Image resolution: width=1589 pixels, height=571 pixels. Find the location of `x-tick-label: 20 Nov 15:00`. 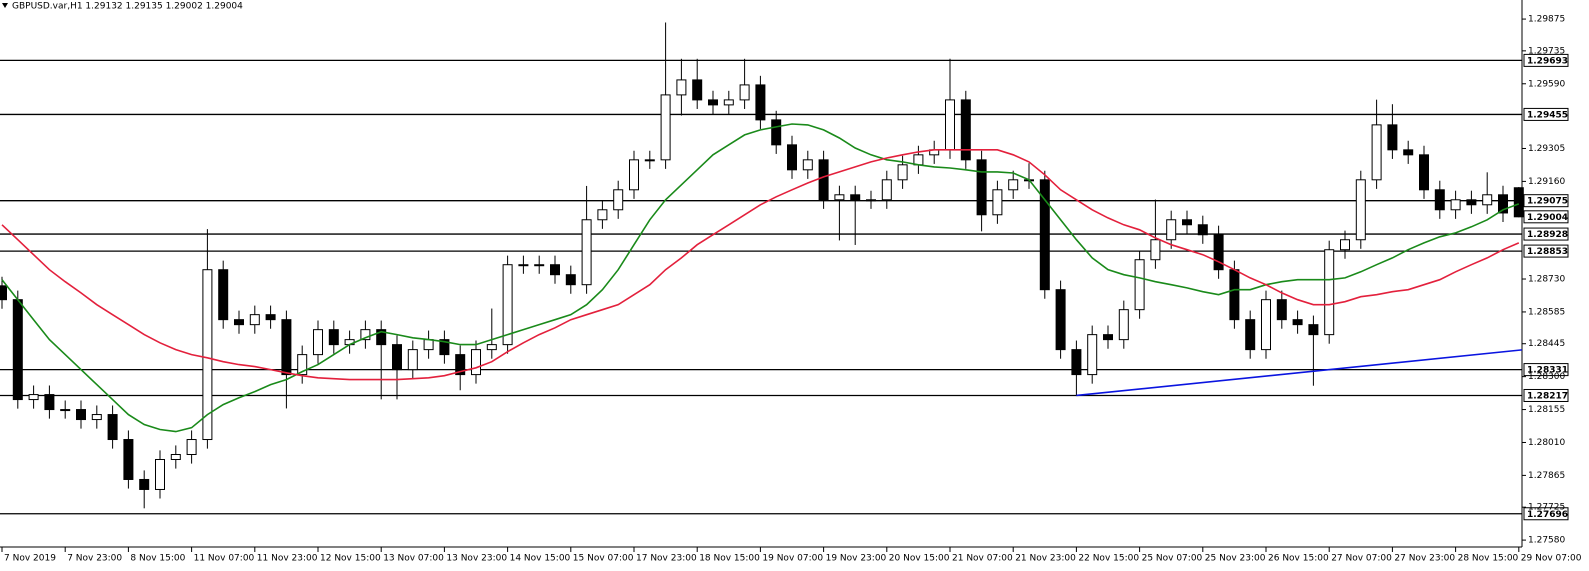

x-tick-label: 20 Nov 15:00 is located at coordinates (919, 559).